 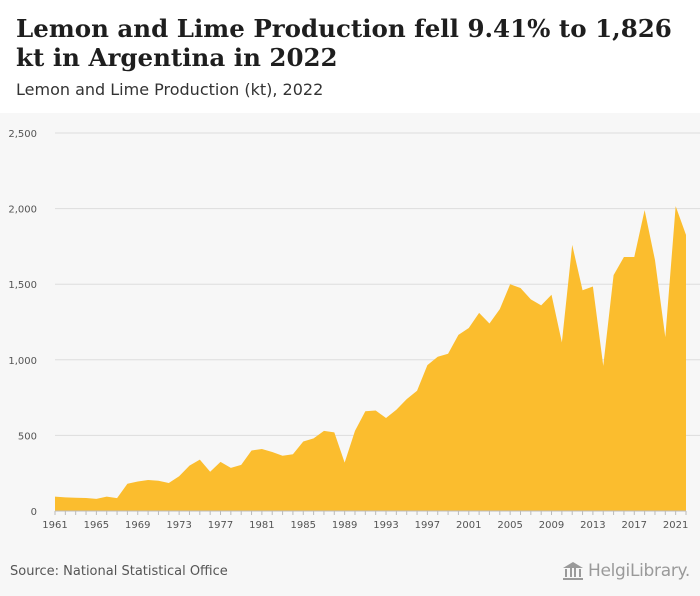 What do you see at coordinates (634, 525) in the screenshot?
I see `x-tick-label: 2017` at bounding box center [634, 525].